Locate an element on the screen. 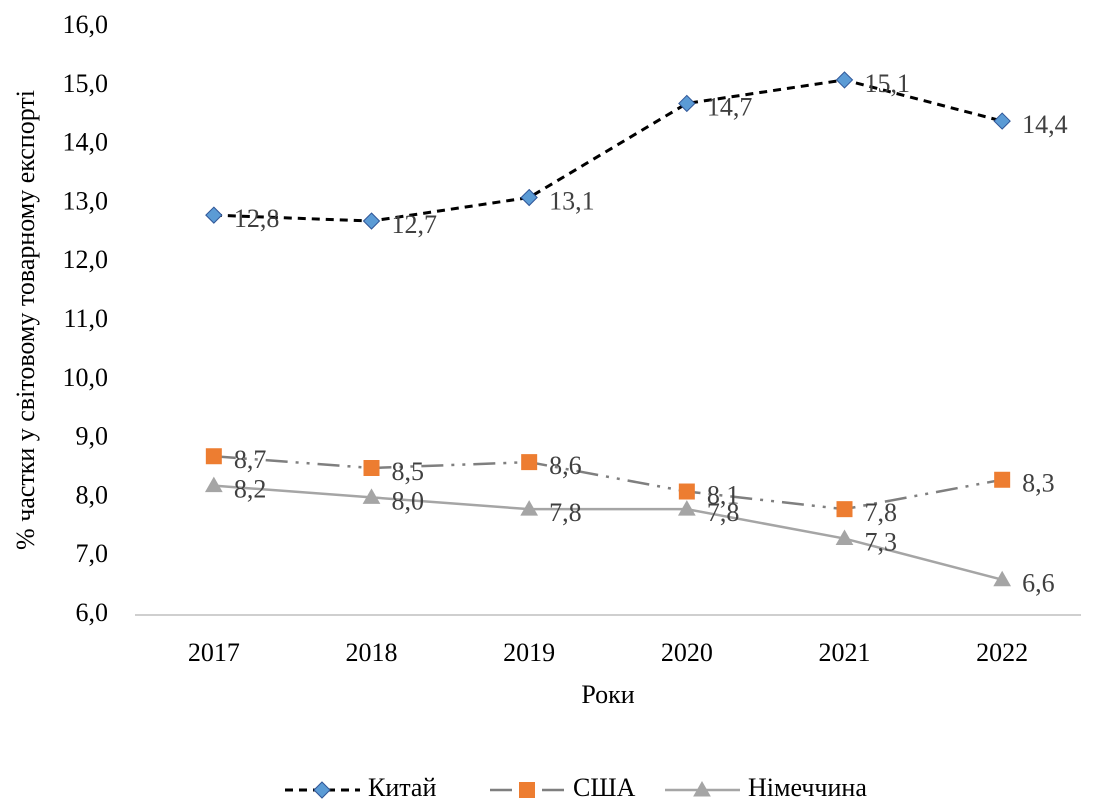 This screenshot has width=1098, height=805. y-tick-label: 6,0 is located at coordinates (92, 612).